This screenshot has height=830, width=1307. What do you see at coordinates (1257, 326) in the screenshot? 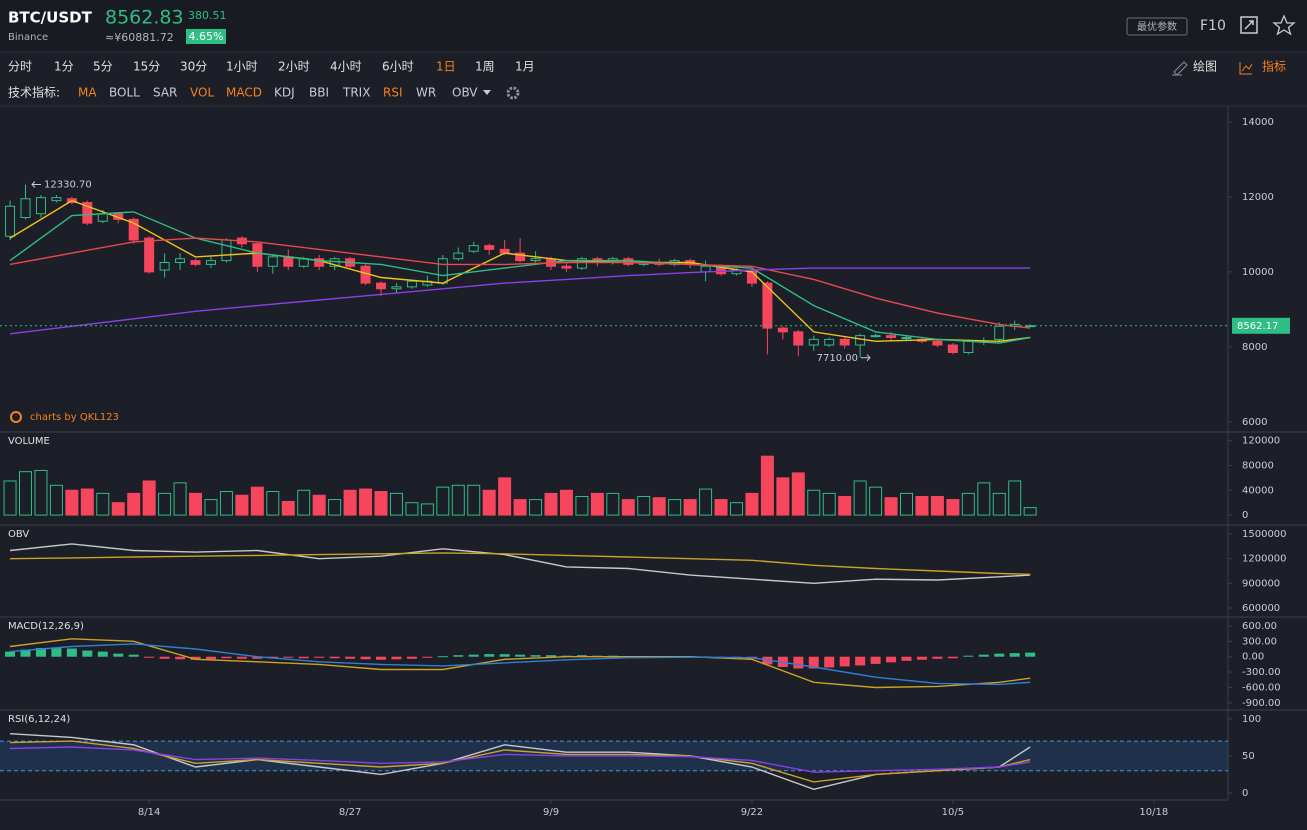
I see `last-price: 8562.17` at bounding box center [1257, 326].